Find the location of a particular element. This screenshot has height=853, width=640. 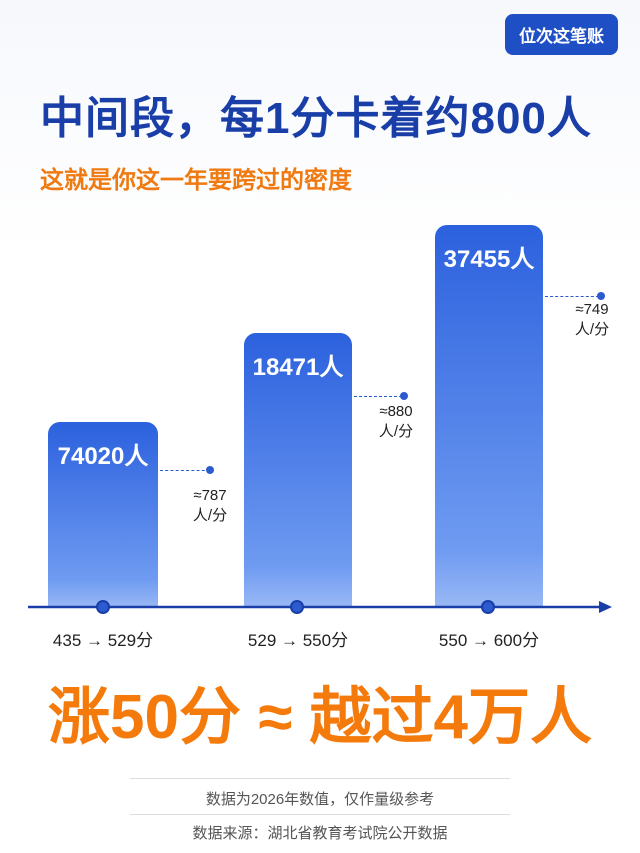

source: 数据来源：湖北省教育考试院公开数据 is located at coordinates (320, 833).